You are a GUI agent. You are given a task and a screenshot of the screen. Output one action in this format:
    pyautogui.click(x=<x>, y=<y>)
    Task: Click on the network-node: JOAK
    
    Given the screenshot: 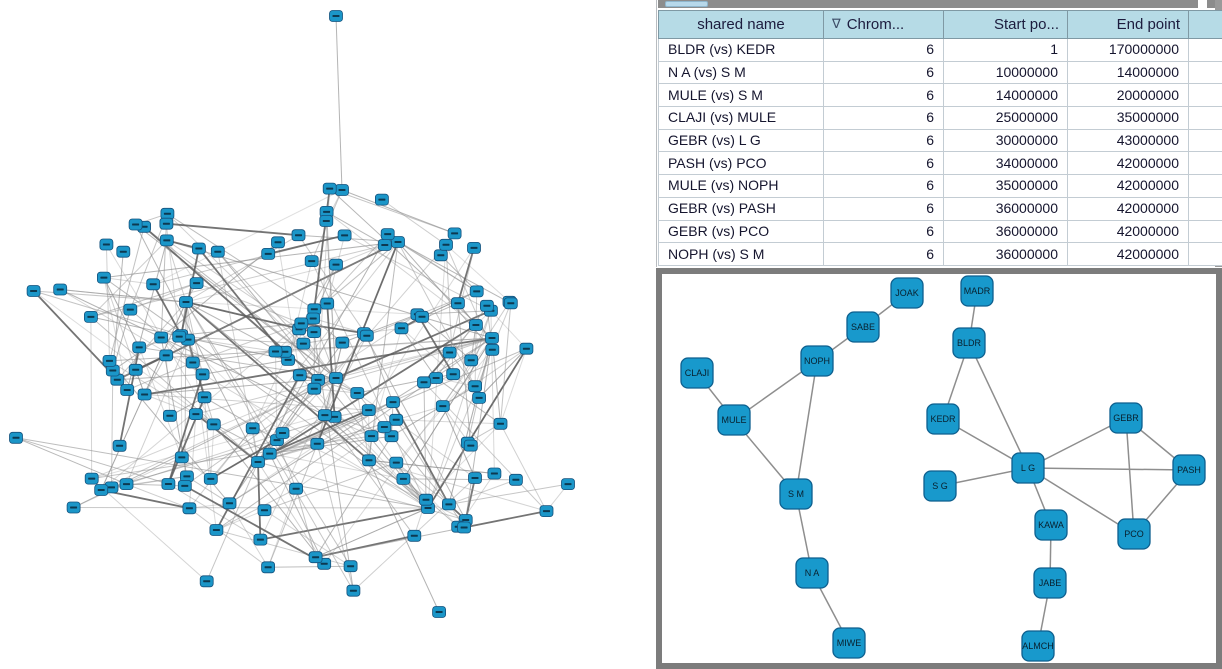 What is the action you would take?
    pyautogui.click(x=907, y=293)
    